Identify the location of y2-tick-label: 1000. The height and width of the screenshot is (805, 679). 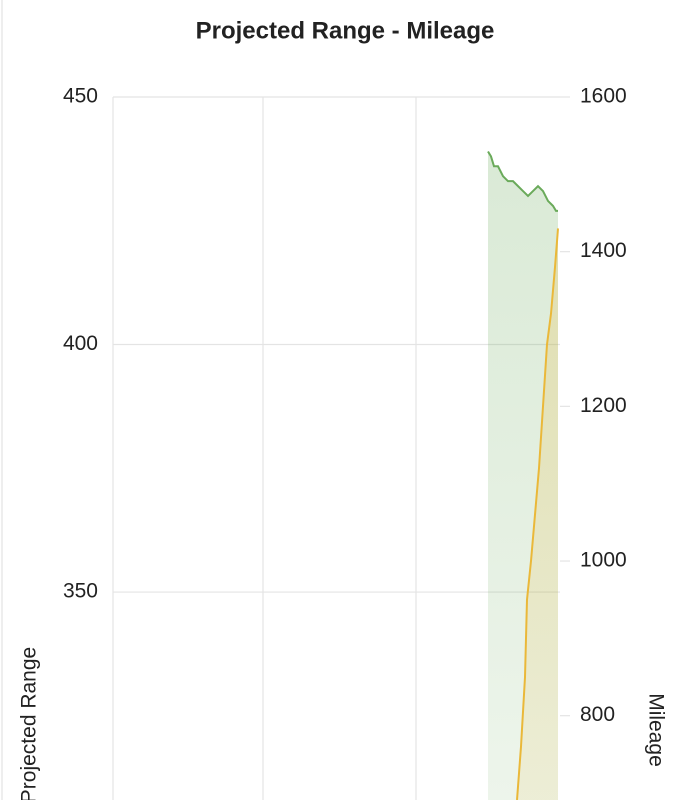
(603, 560).